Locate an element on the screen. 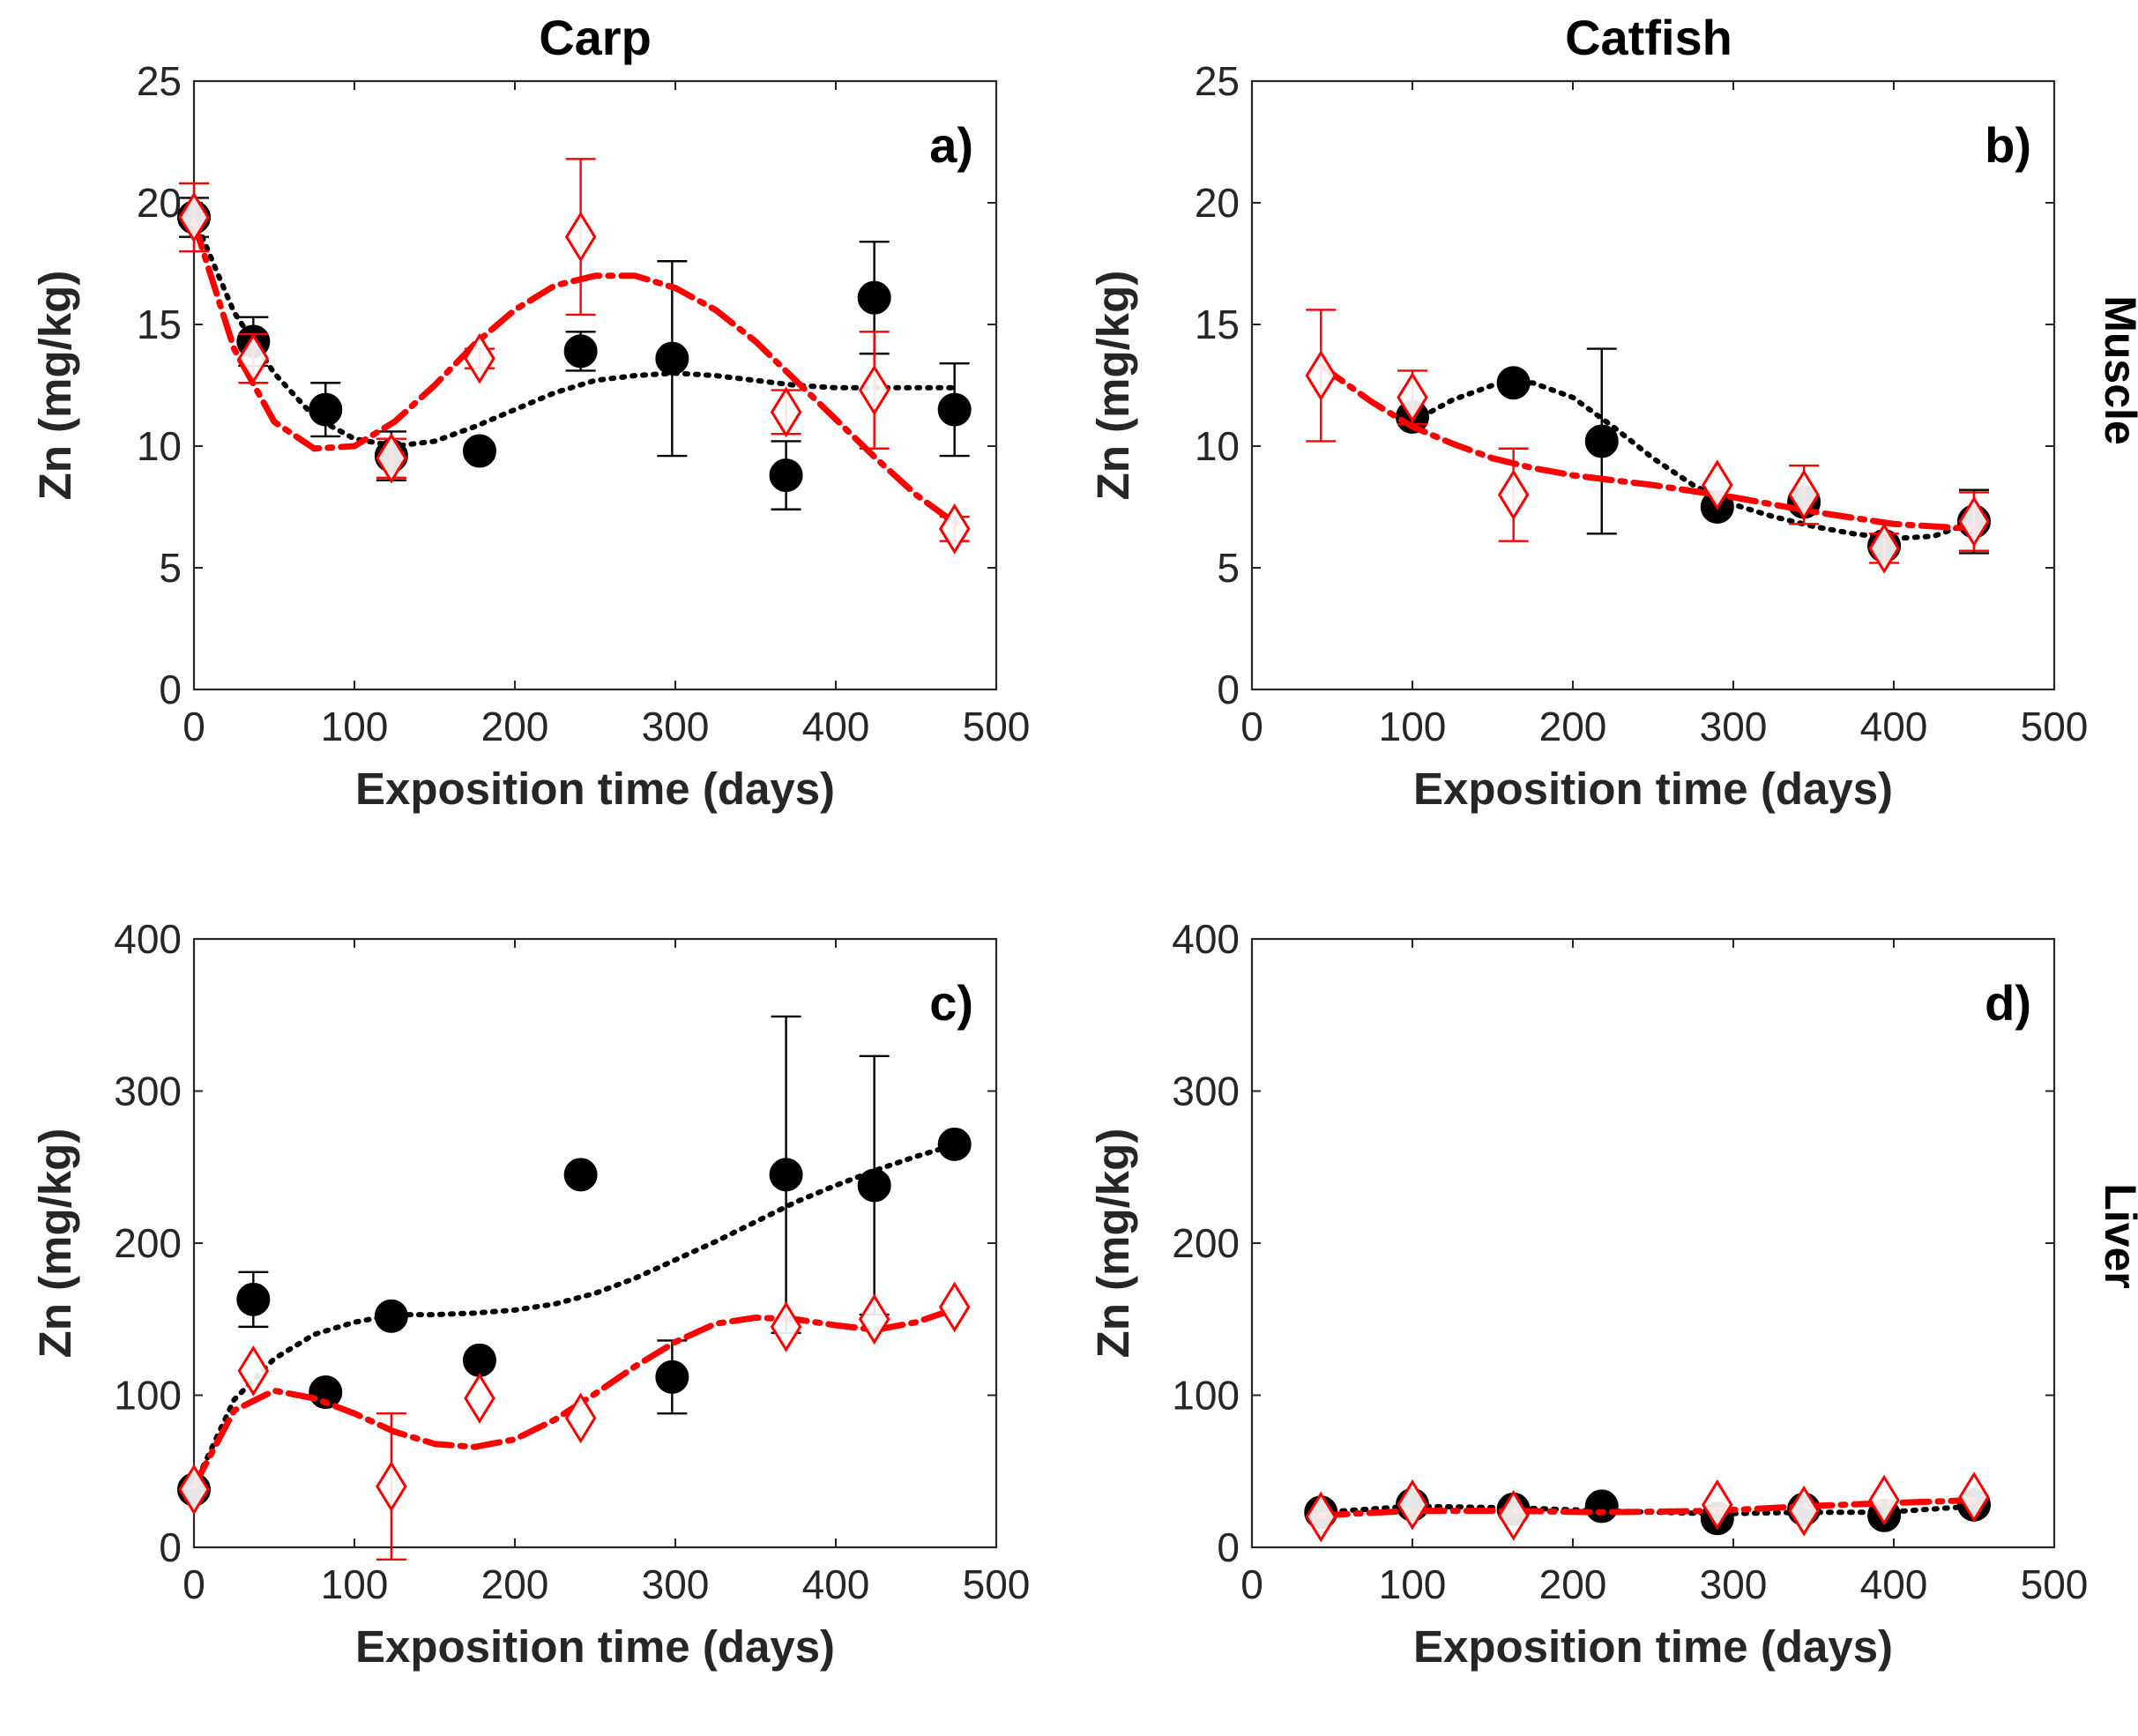 The height and width of the screenshot is (1736, 2138). panel-label: c) is located at coordinates (951, 1003).